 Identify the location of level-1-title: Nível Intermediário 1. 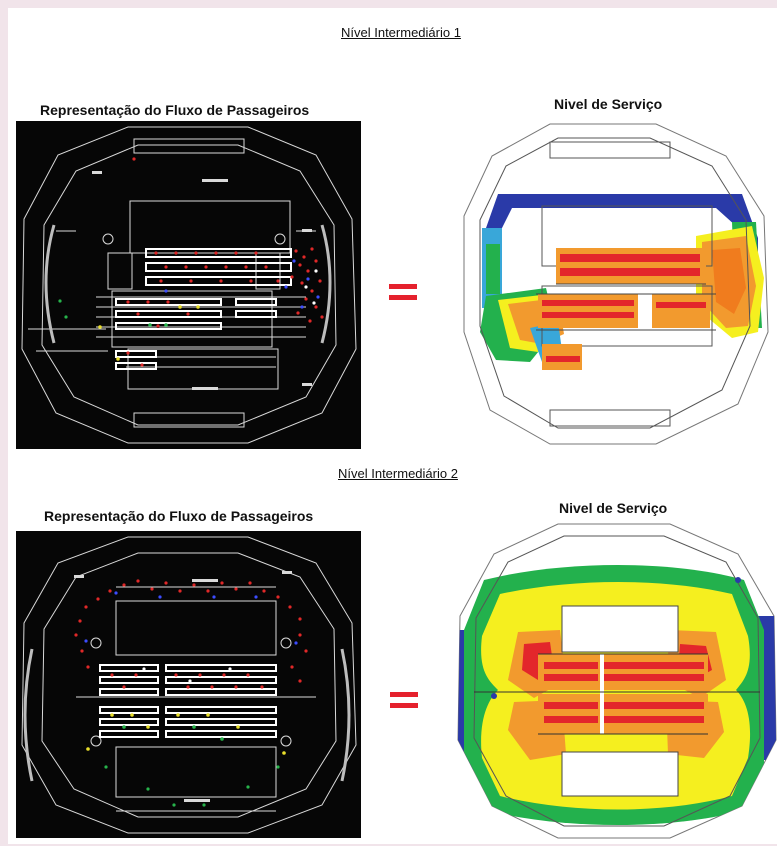
(401, 32).